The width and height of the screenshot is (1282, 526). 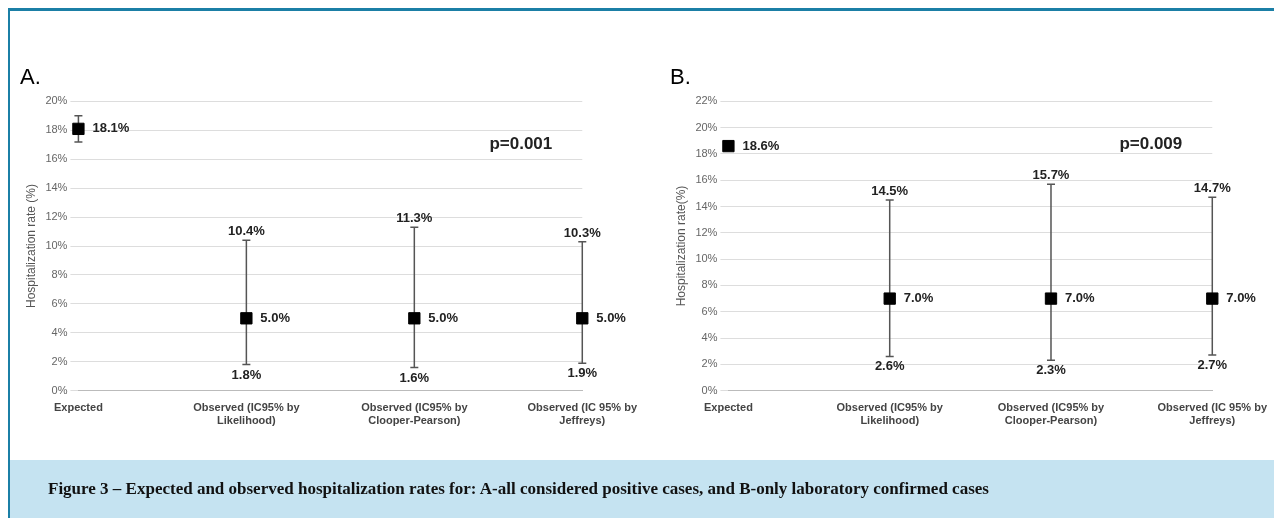 I want to click on annotation: 2.3%, so click(x=1051, y=370).